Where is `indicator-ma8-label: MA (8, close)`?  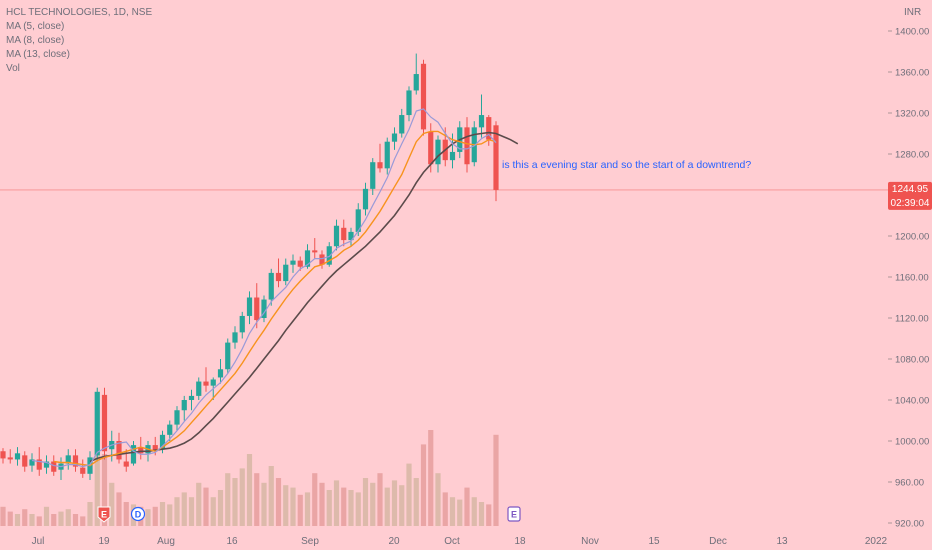 indicator-ma8-label: MA (8, close) is located at coordinates (35, 40).